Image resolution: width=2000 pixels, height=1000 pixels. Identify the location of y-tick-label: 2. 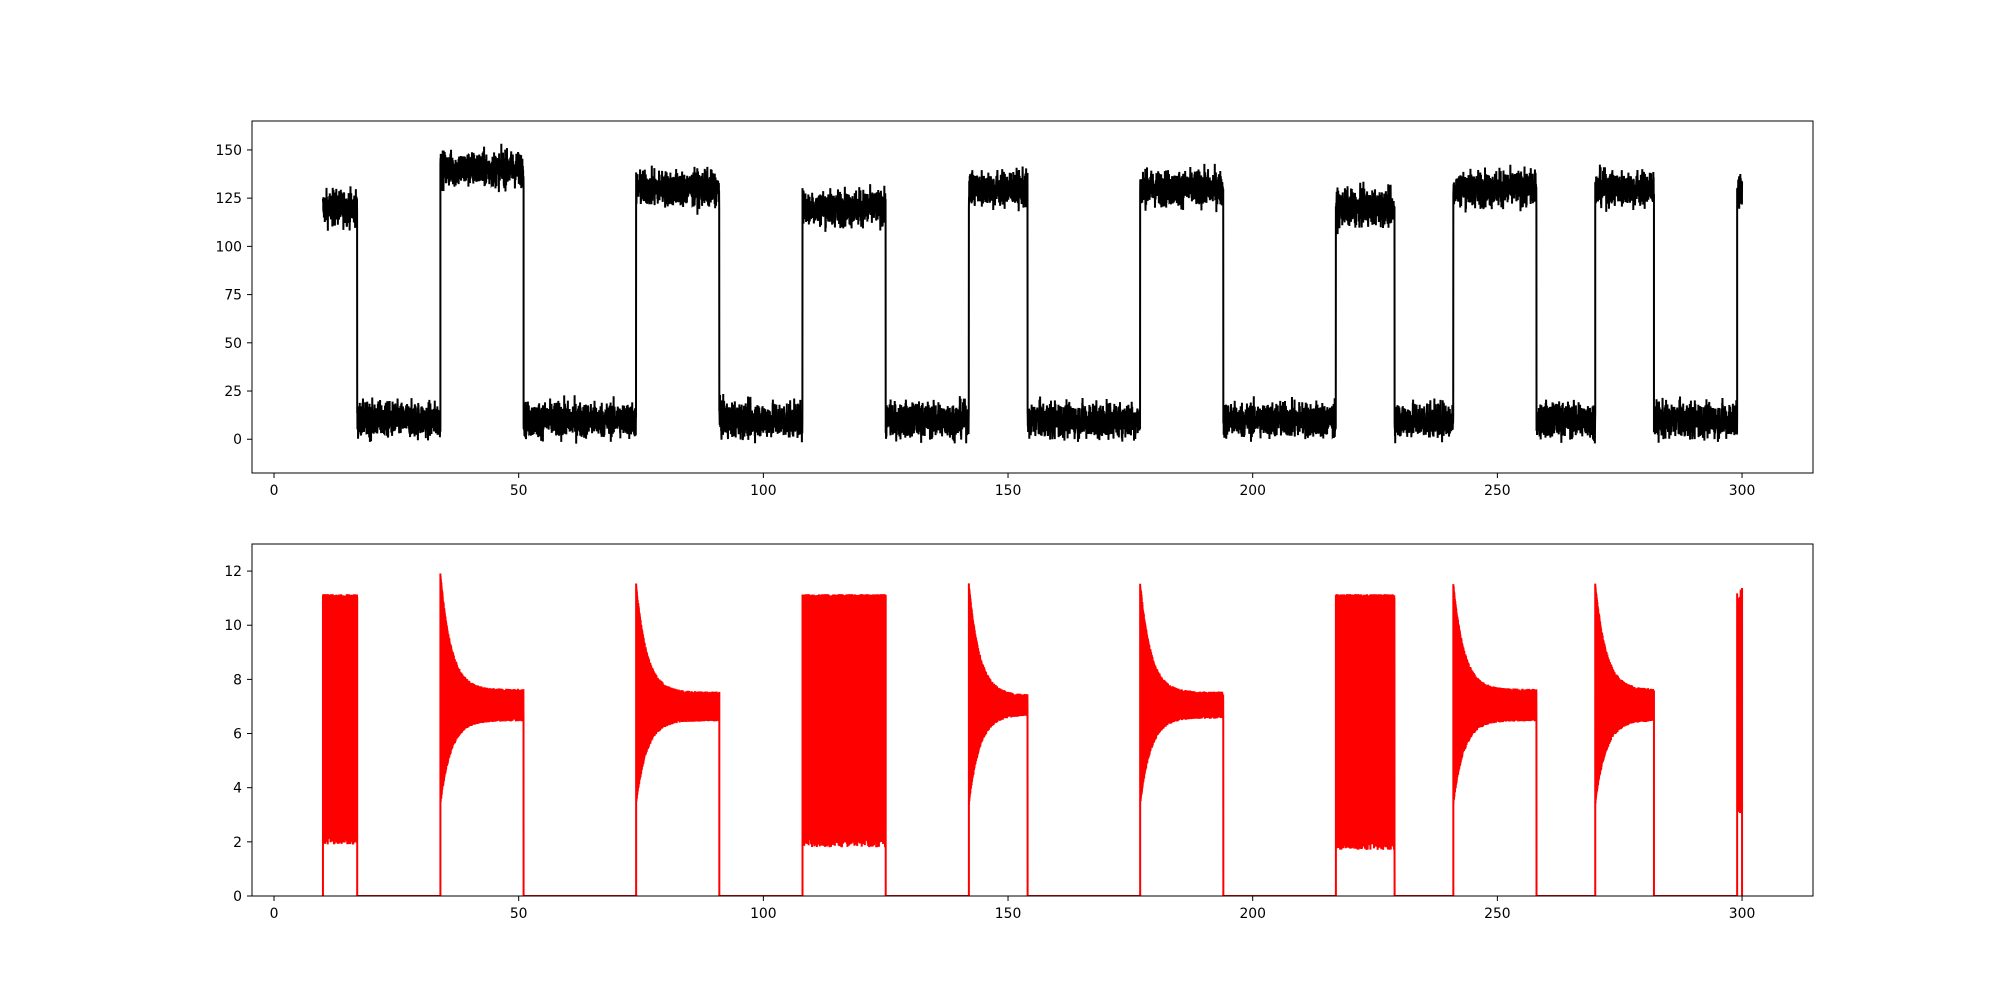
(237, 843).